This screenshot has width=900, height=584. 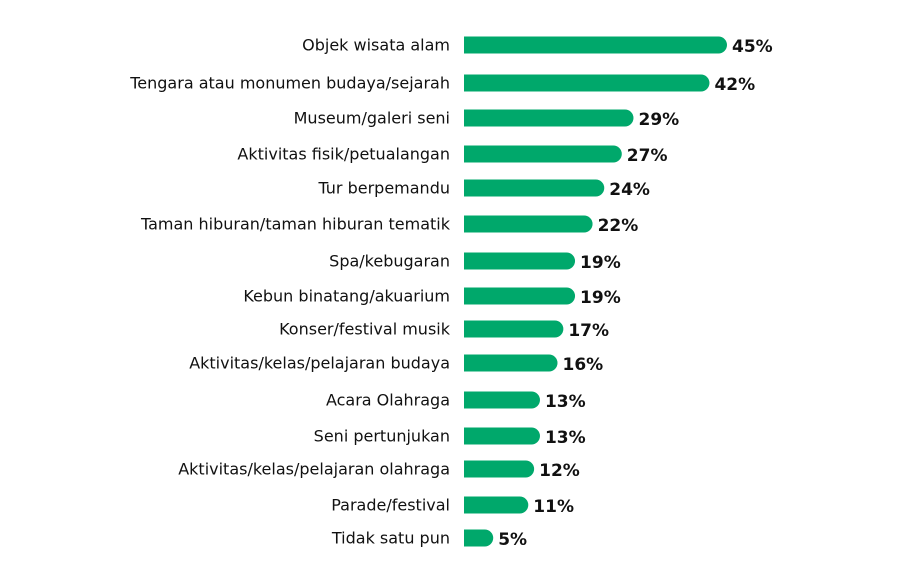 I want to click on category-label: Aktivitas/kelas/pelajaran budaya, so click(x=319, y=363).